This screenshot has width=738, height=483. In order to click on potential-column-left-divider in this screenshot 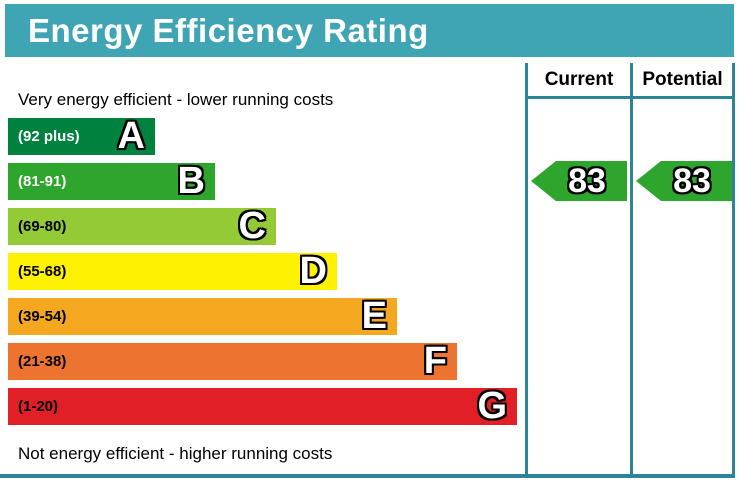, I will do `click(631, 269)`.